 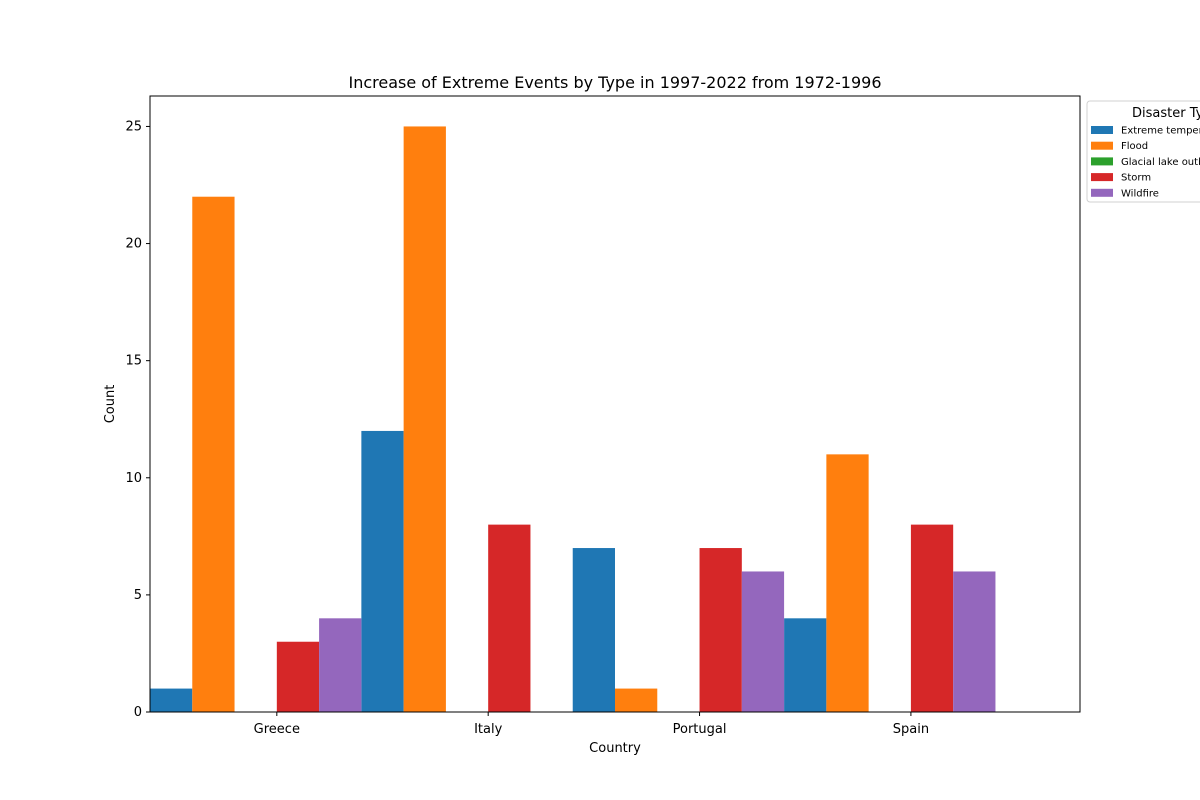 I want to click on bar-storm-greece, so click(x=298, y=676).